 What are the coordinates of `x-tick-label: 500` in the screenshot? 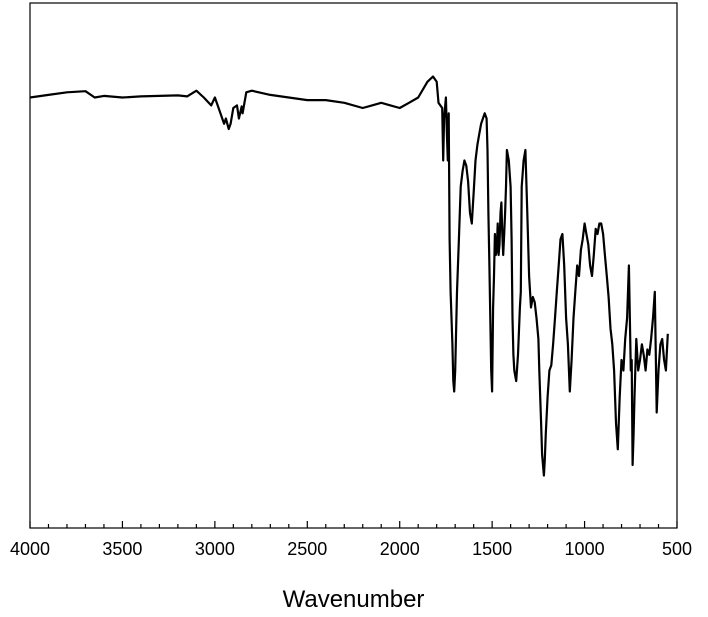 It's located at (677, 549).